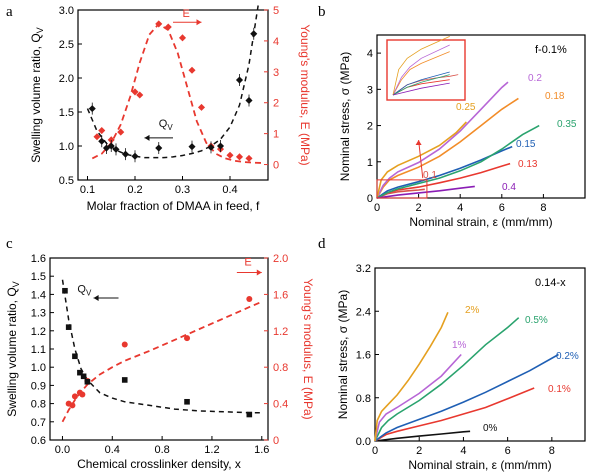 This screenshot has height=475, width=600. What do you see at coordinates (134, 190) in the screenshot?
I see `panel-a-xtick-label: 0.2` at bounding box center [134, 190].